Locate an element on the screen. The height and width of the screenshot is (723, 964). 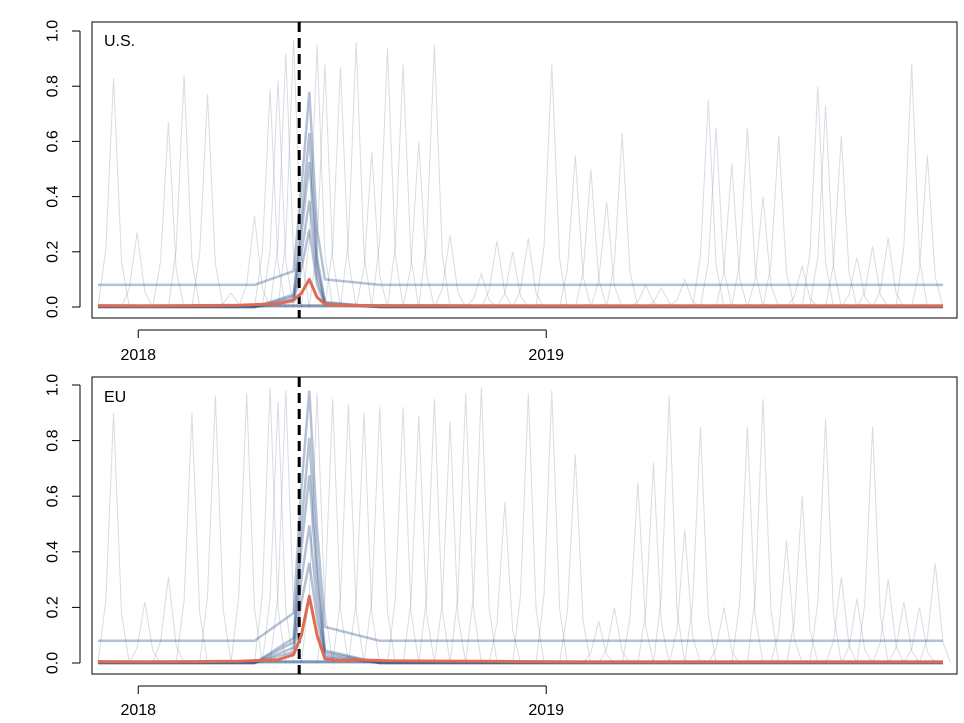
y-tick-label: 0.4 is located at coordinates (53, 196).